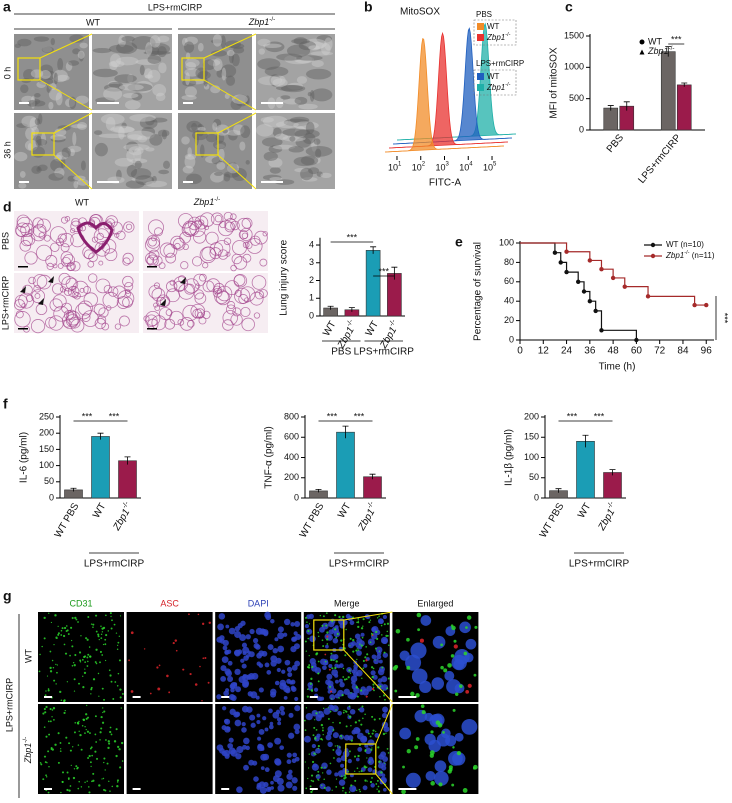  I want to click on scale-bar, so click(225, 697).